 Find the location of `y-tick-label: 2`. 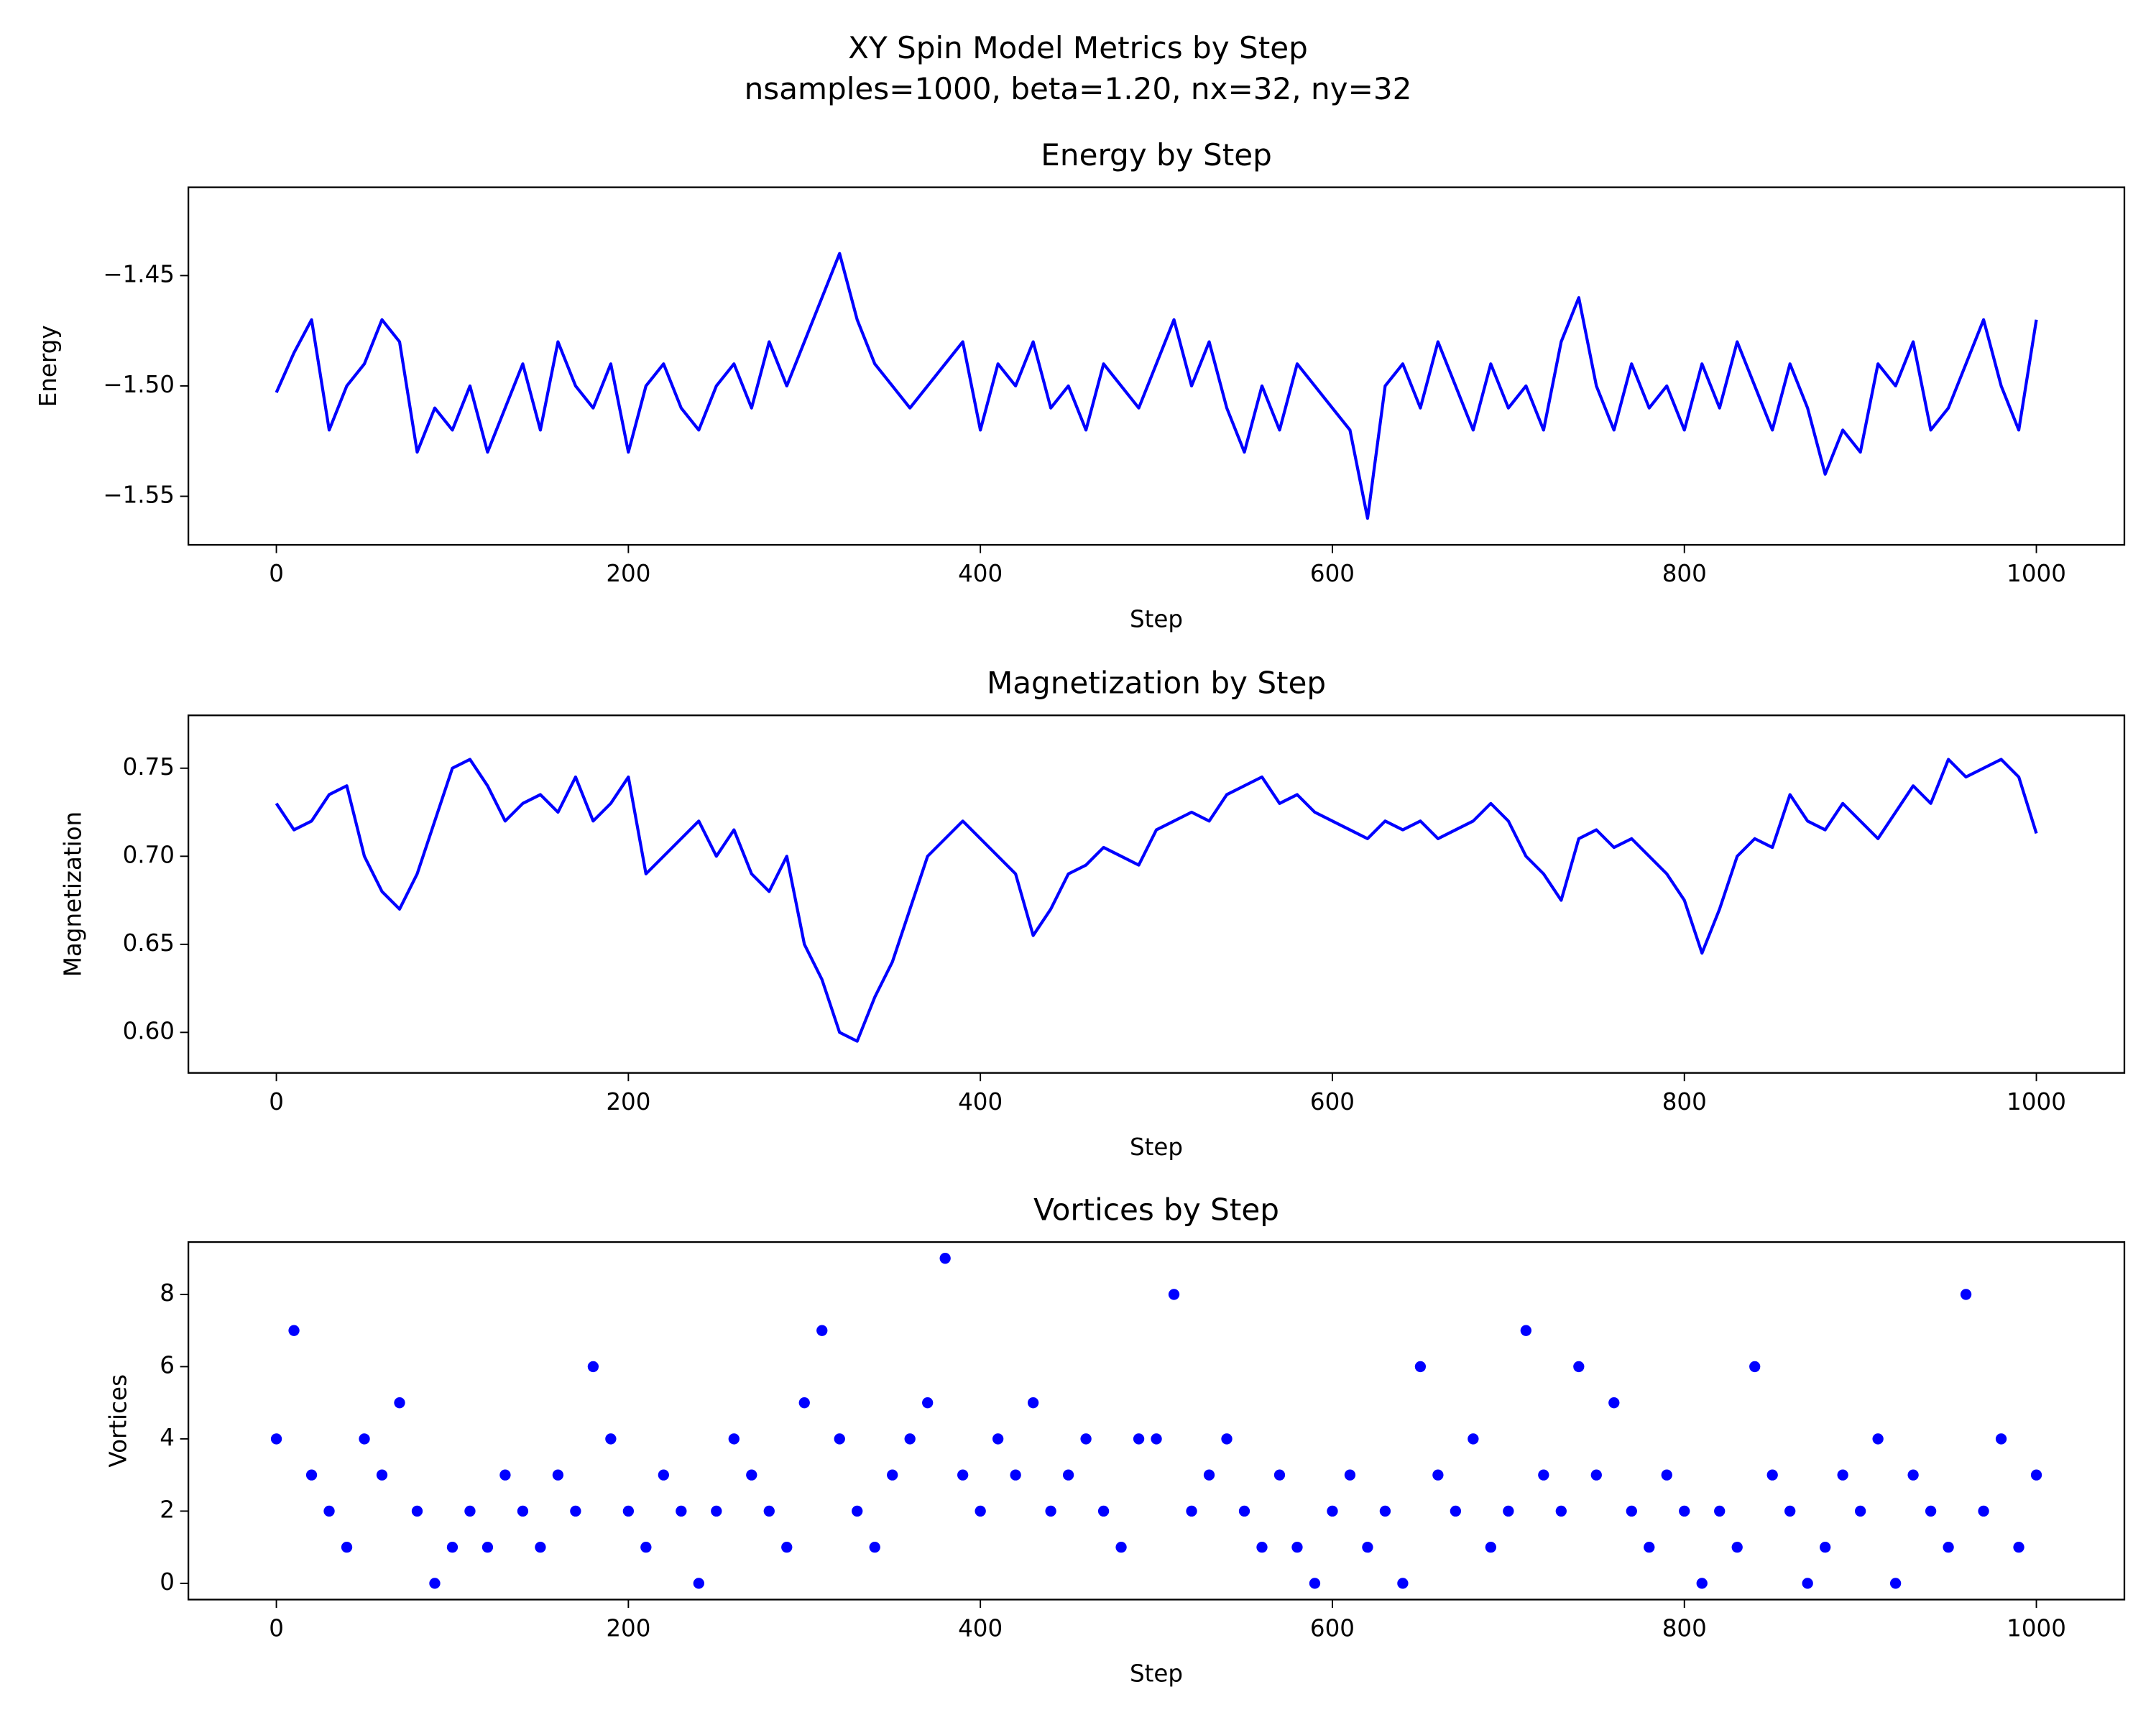

y-tick-label: 2 is located at coordinates (167, 1509).